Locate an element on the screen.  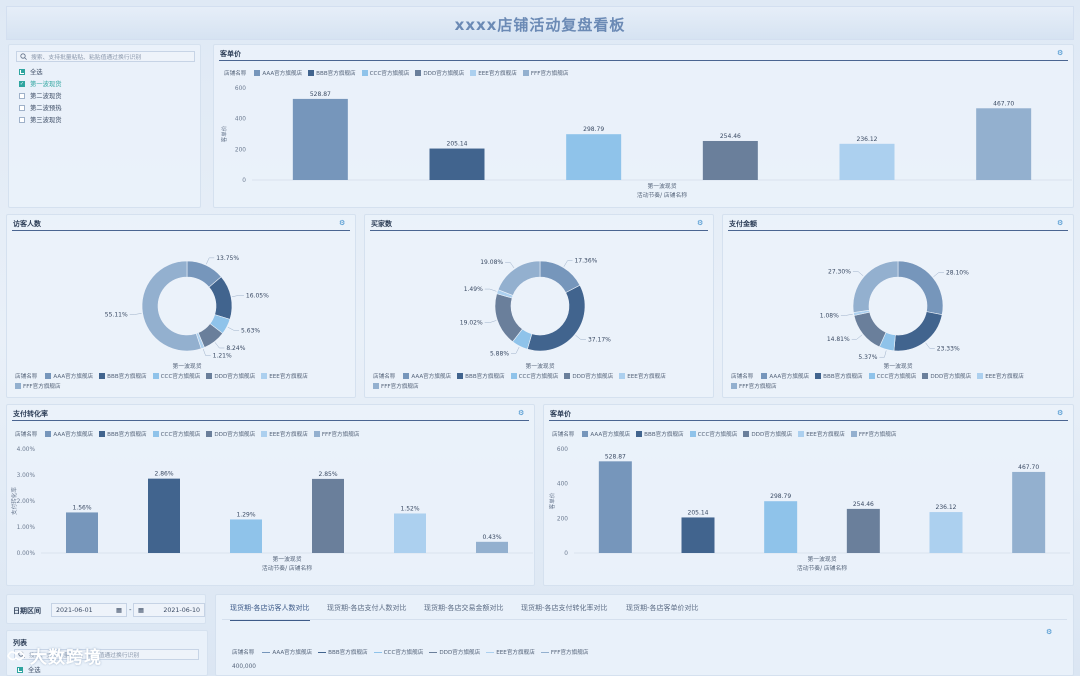
filter-option: ✓ 第一波现货 is located at coordinates (40, 83).